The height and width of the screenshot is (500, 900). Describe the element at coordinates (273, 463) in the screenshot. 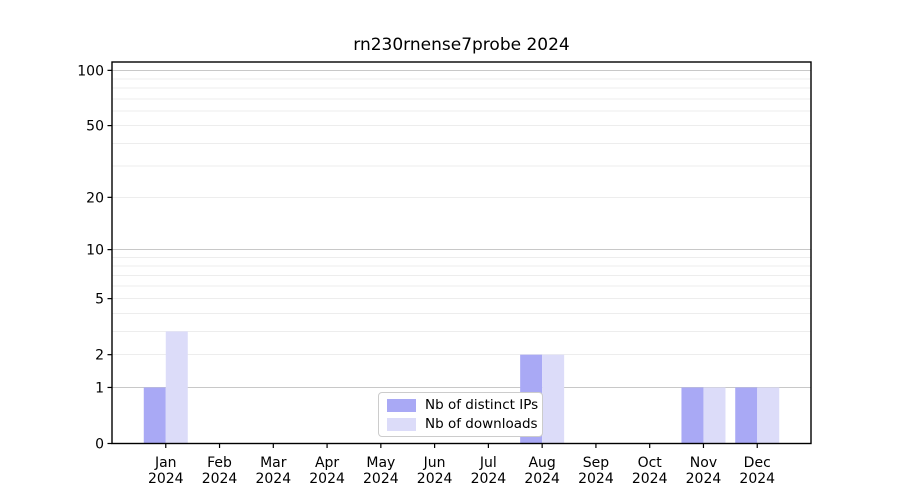

I see `x-tick-label-month: Mar` at that location.